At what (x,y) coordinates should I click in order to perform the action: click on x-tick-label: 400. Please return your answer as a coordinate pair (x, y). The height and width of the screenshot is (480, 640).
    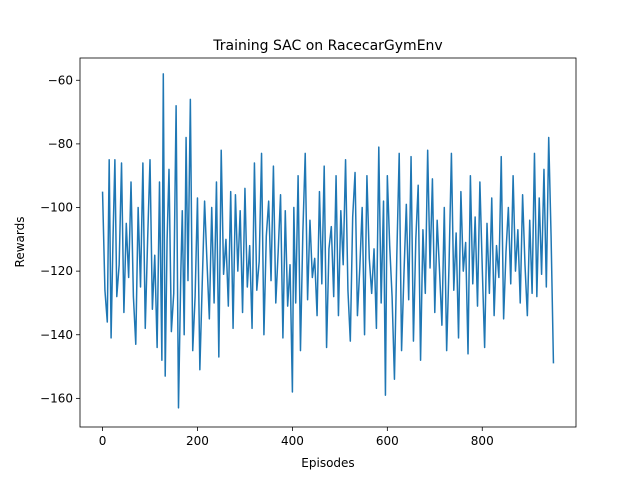
    Looking at the image, I should click on (292, 441).